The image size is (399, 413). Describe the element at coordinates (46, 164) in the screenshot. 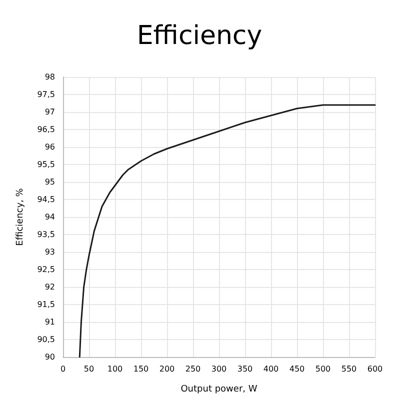

I see `y-tick-label: 95,5` at that location.